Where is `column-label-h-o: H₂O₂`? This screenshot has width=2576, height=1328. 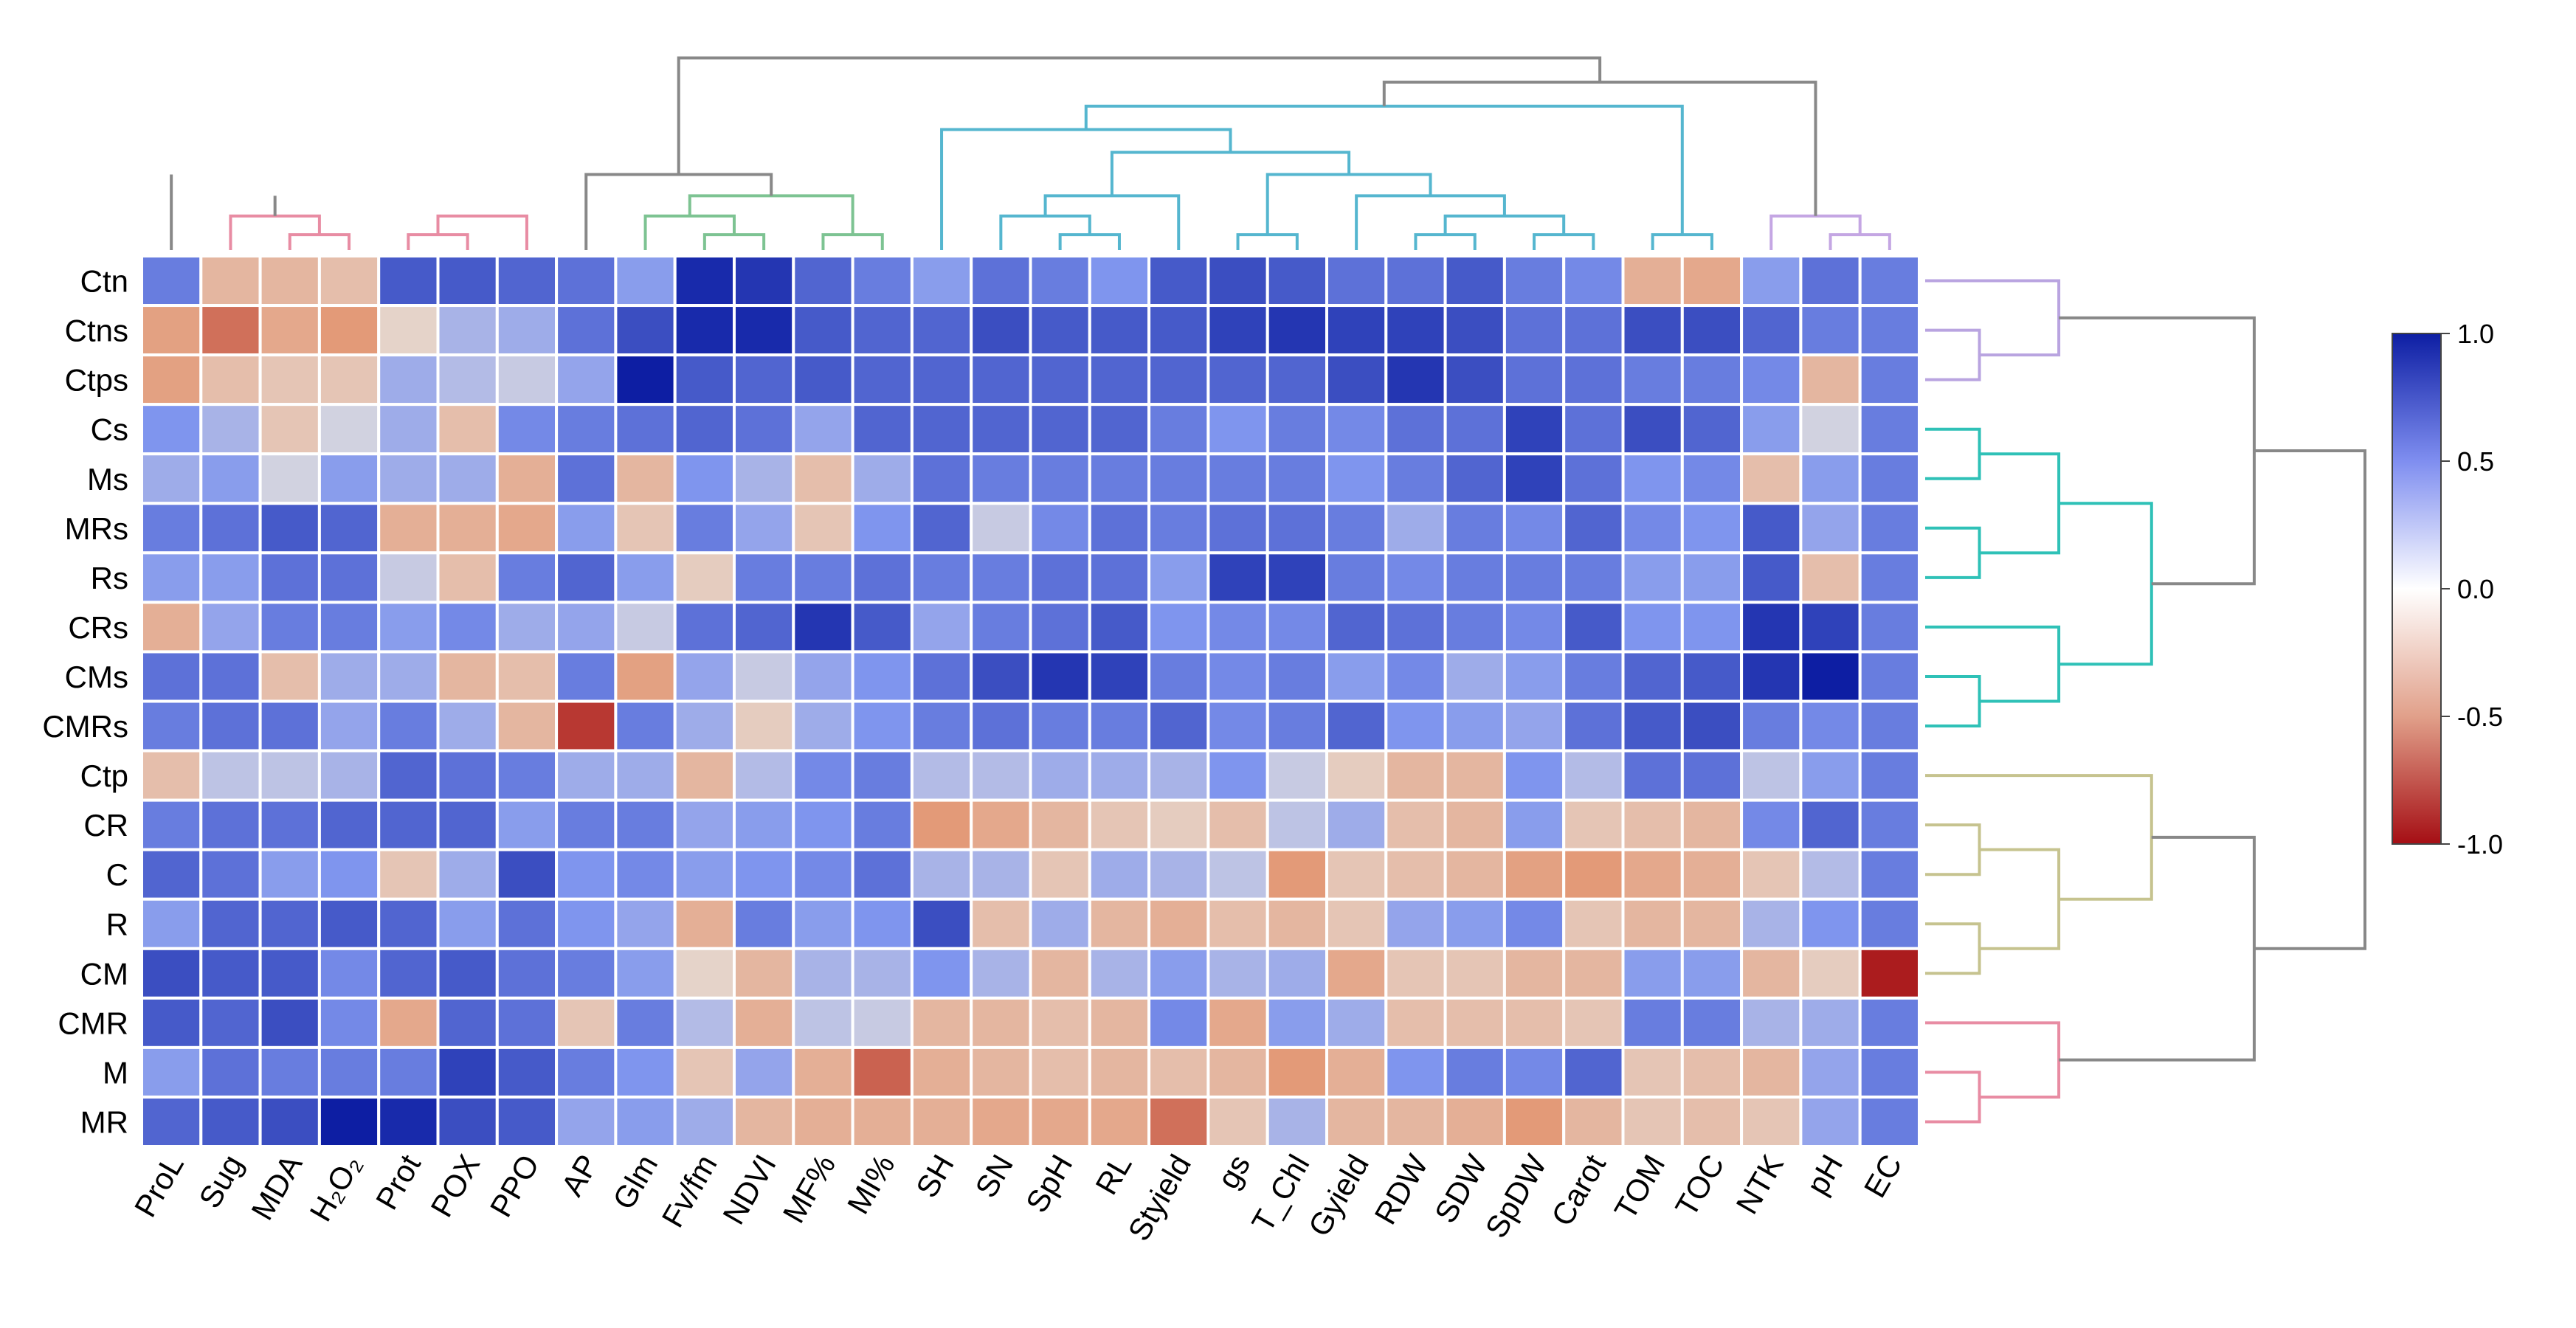
column-label-h-o: H₂O₂ is located at coordinates (336, 1188).